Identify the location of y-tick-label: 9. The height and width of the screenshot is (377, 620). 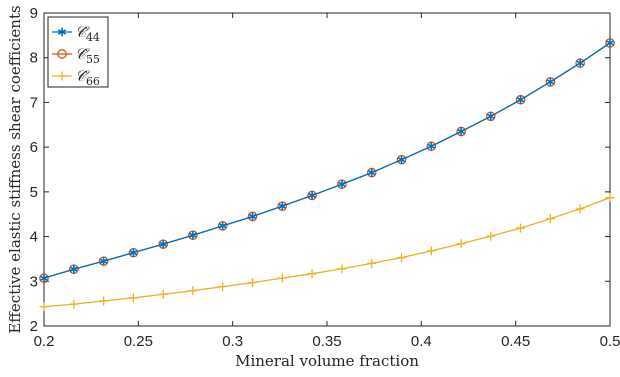
(34, 13).